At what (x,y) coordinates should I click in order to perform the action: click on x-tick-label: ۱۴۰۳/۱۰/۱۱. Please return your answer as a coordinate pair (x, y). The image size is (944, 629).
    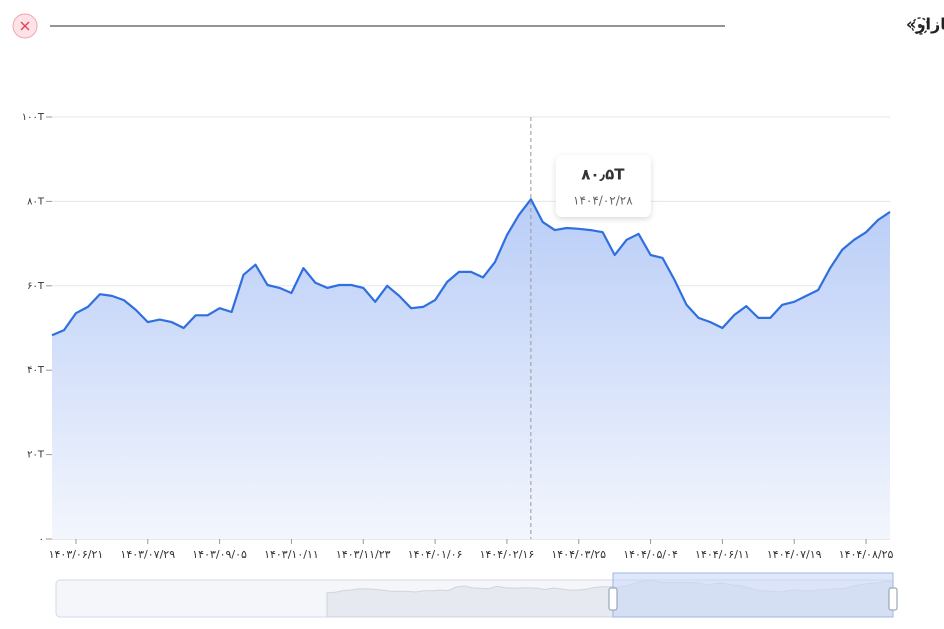
    Looking at the image, I should click on (291, 554).